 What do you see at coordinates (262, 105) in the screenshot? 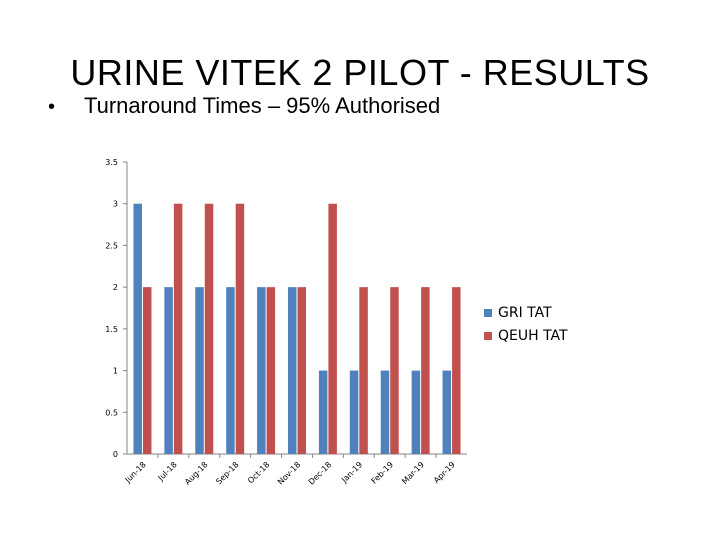
I see `bullet-text: Turnaround Times – 95% Authorised` at bounding box center [262, 105].